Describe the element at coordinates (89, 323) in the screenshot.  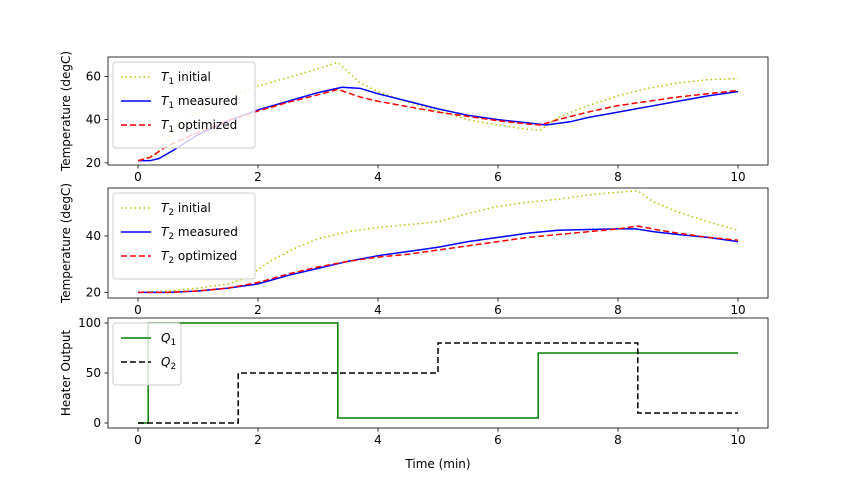
I see `y-tick-label: 100` at that location.